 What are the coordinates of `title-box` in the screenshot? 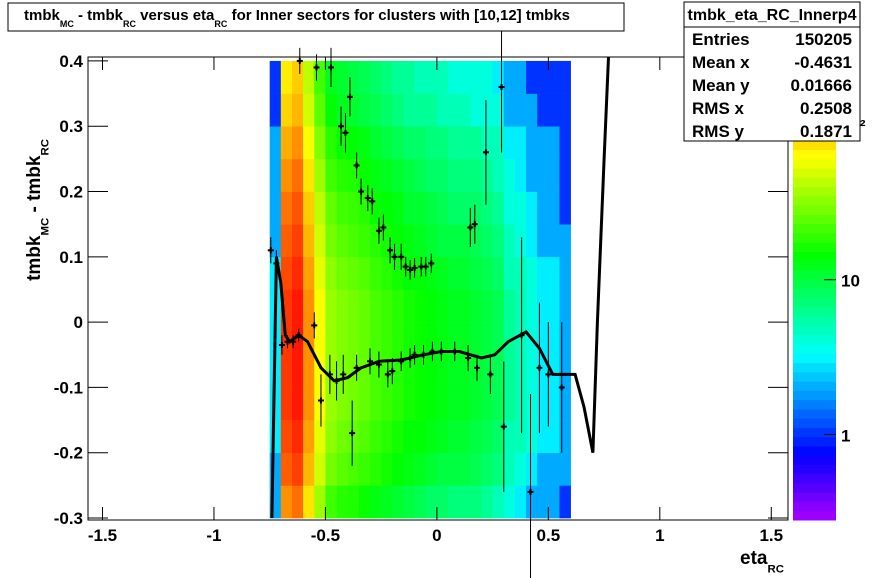 It's located at (316, 17).